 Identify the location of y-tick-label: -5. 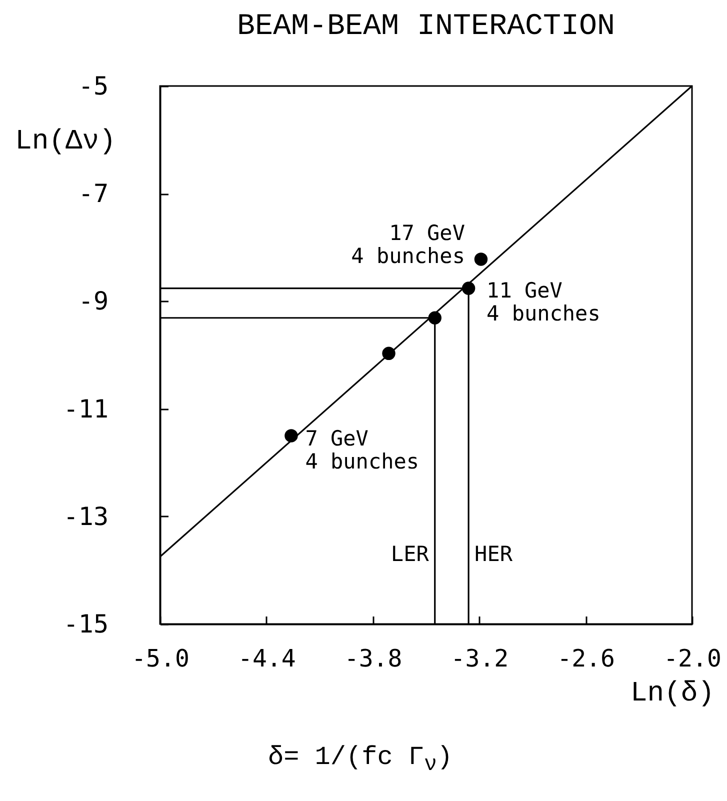
(93, 86).